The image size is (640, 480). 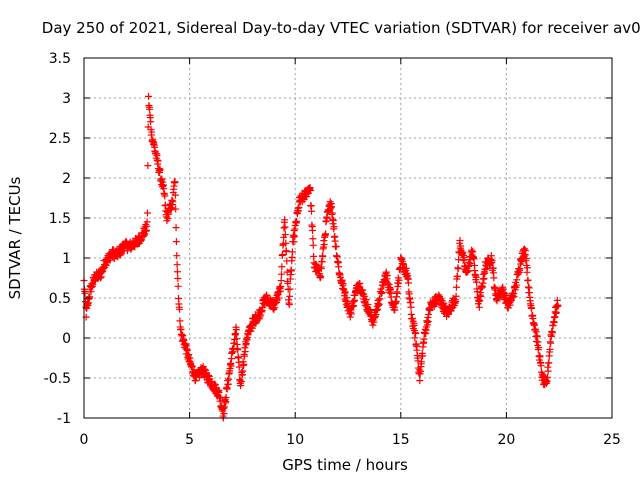 I want to click on x-tick-label: 5, so click(x=189, y=440).